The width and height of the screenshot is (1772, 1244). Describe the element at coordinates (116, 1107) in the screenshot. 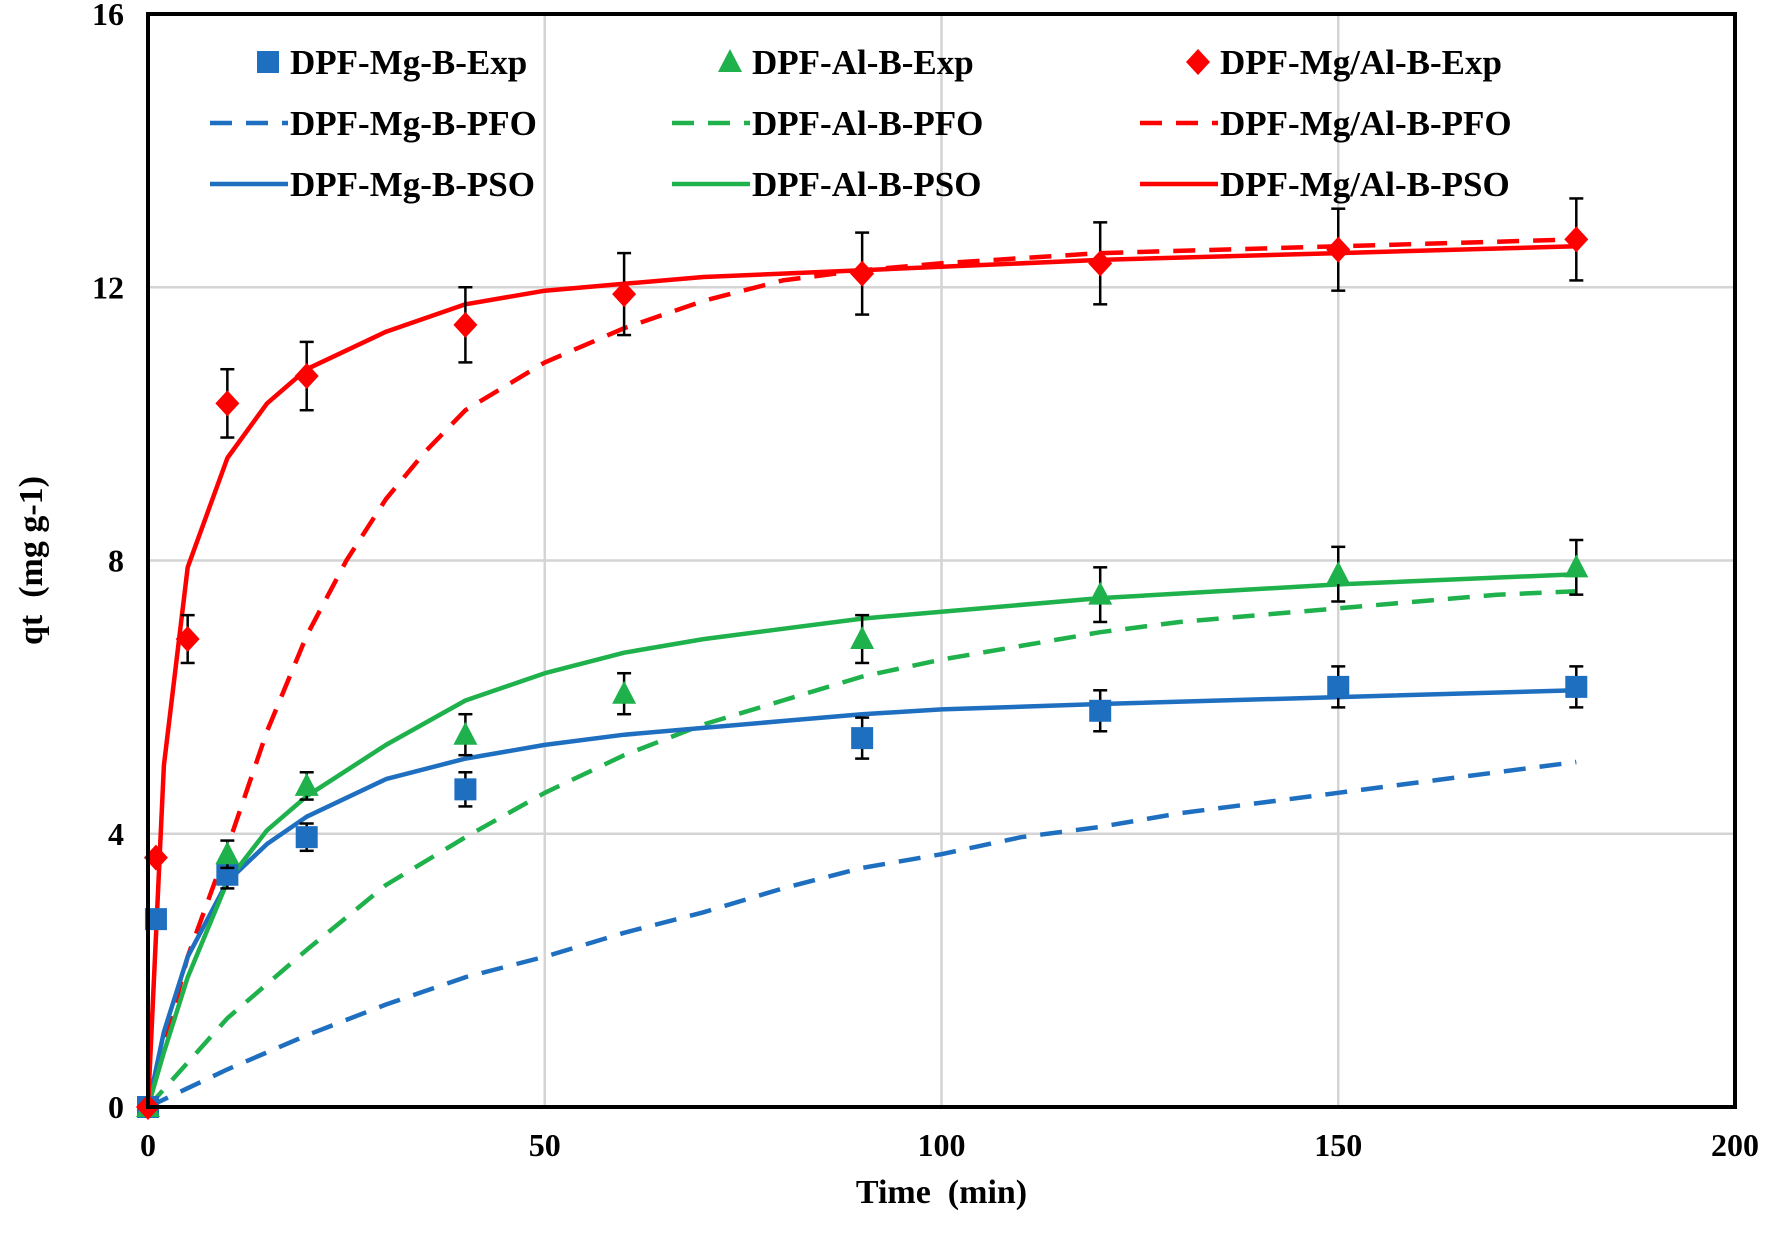

I see `y-tick-label: 0` at that location.